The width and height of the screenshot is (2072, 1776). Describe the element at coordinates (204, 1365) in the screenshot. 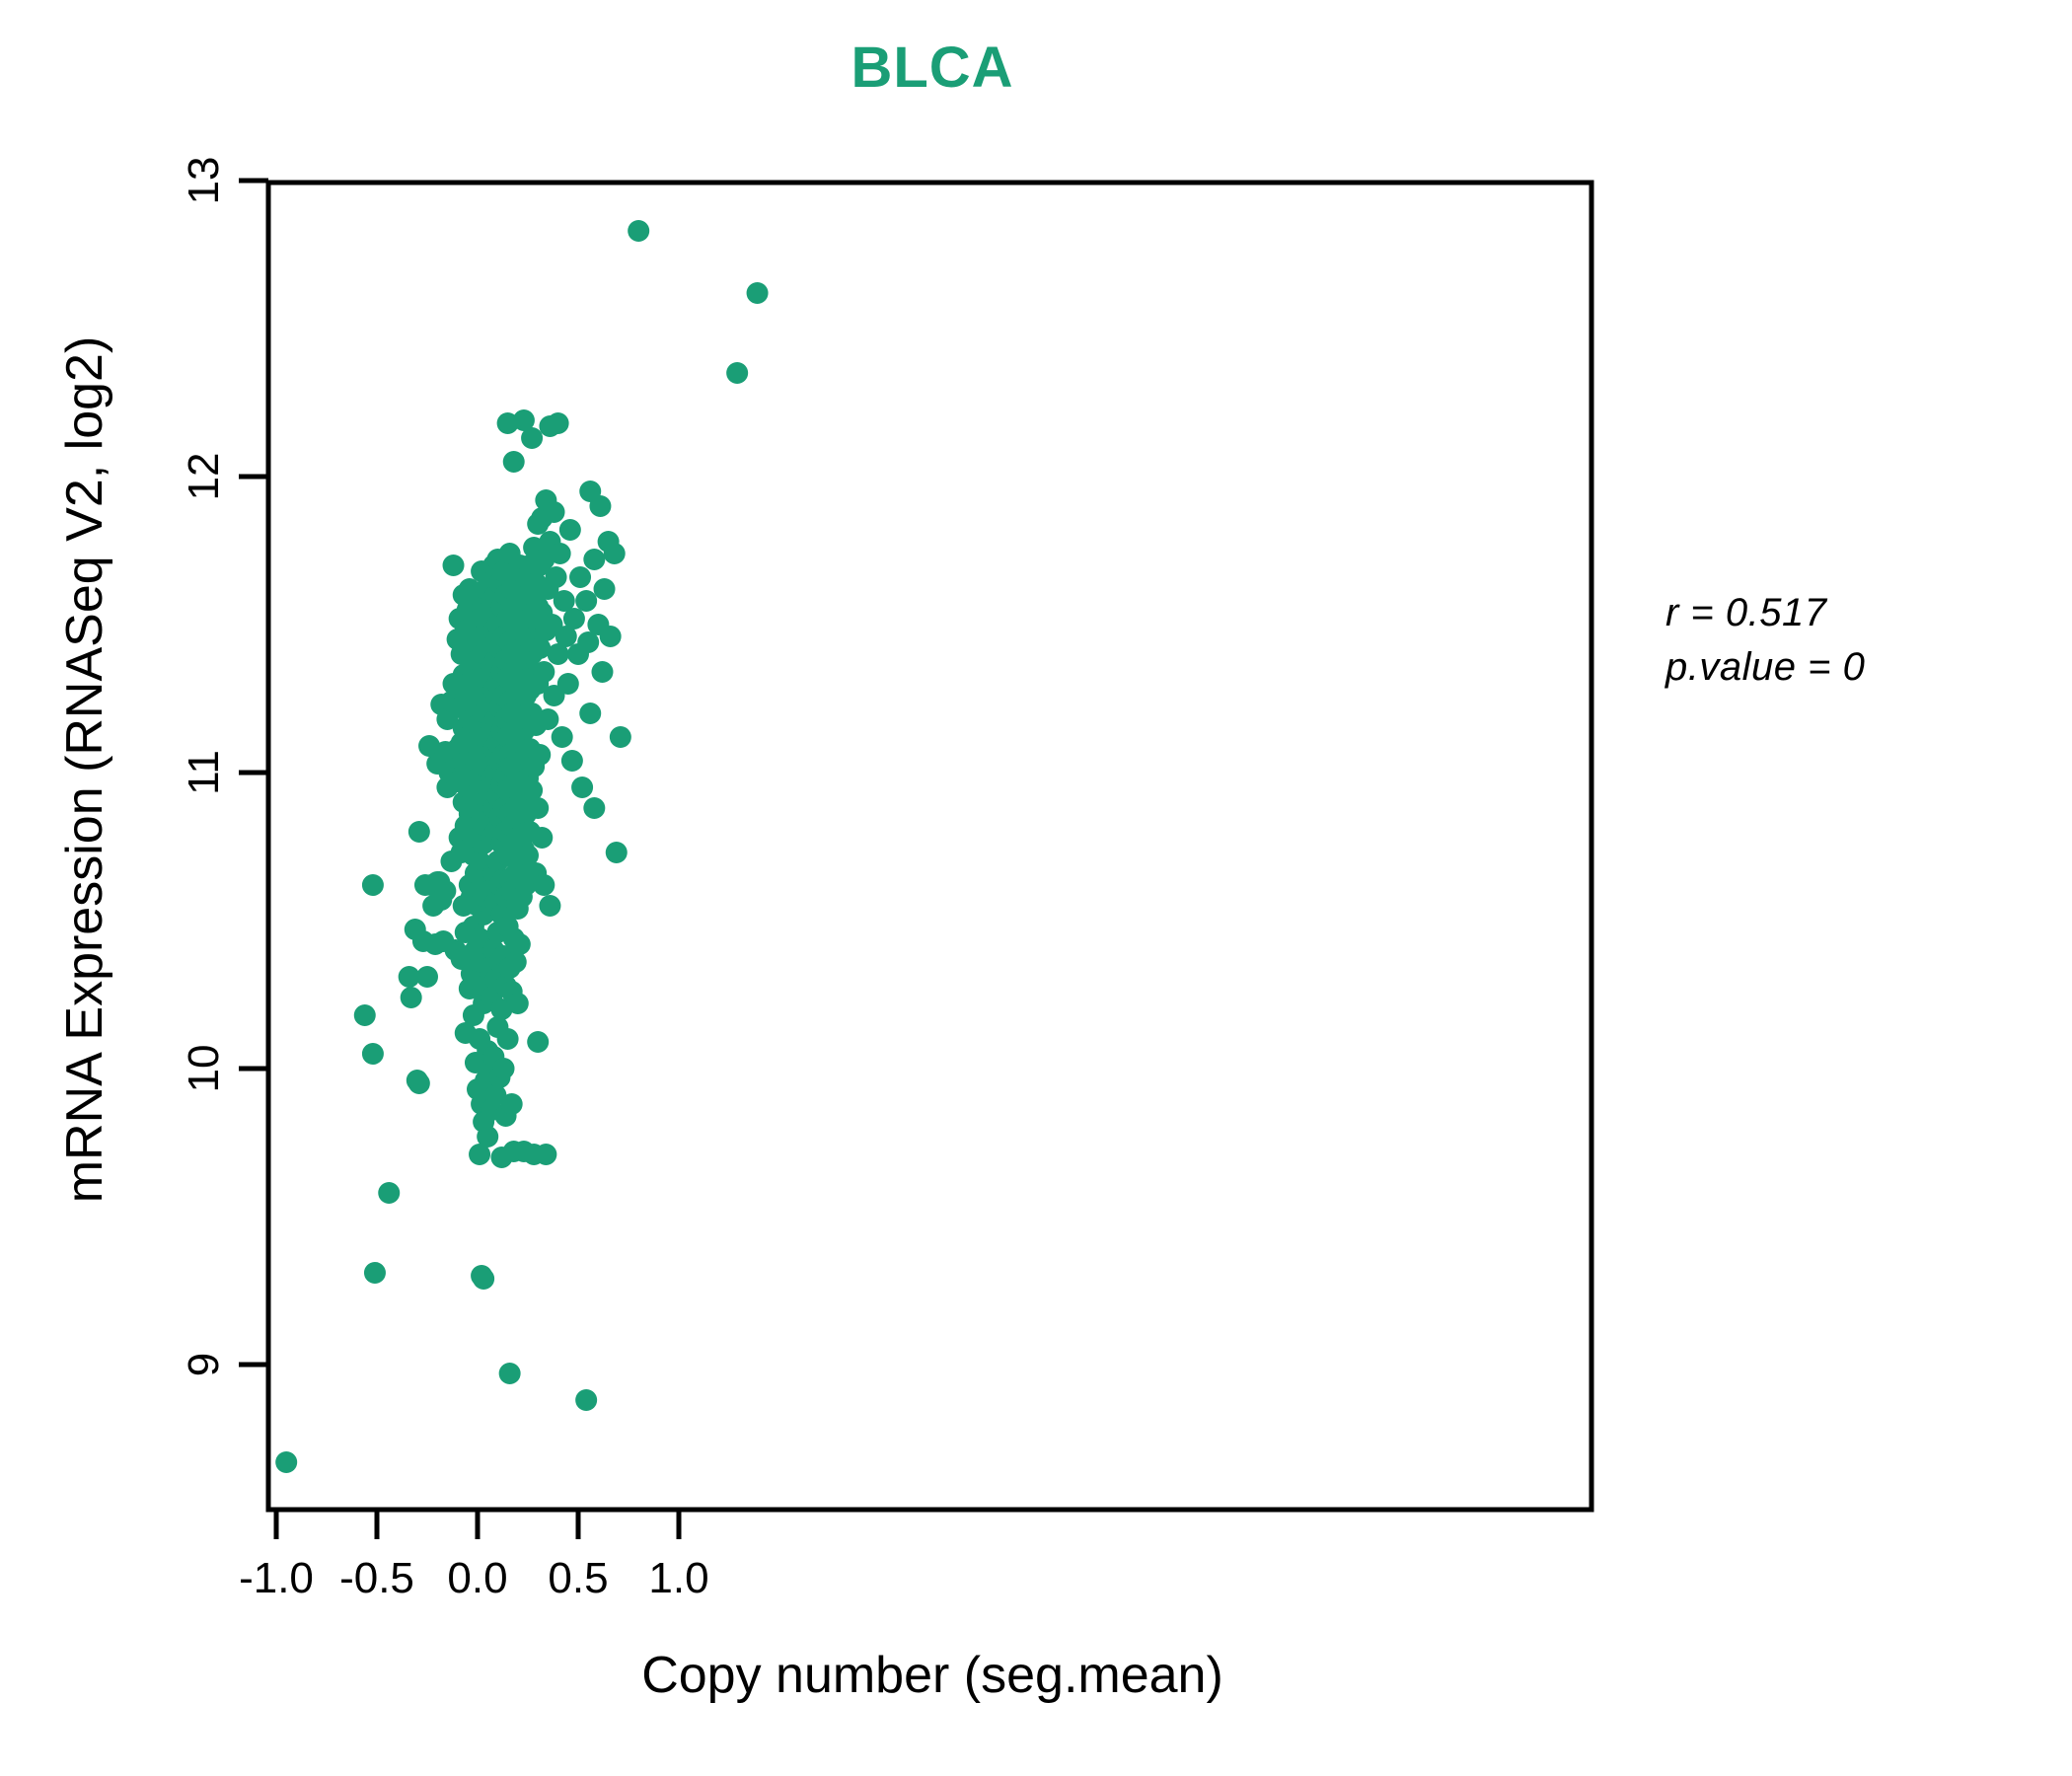

I see `y-tick-label: 9` at that location.